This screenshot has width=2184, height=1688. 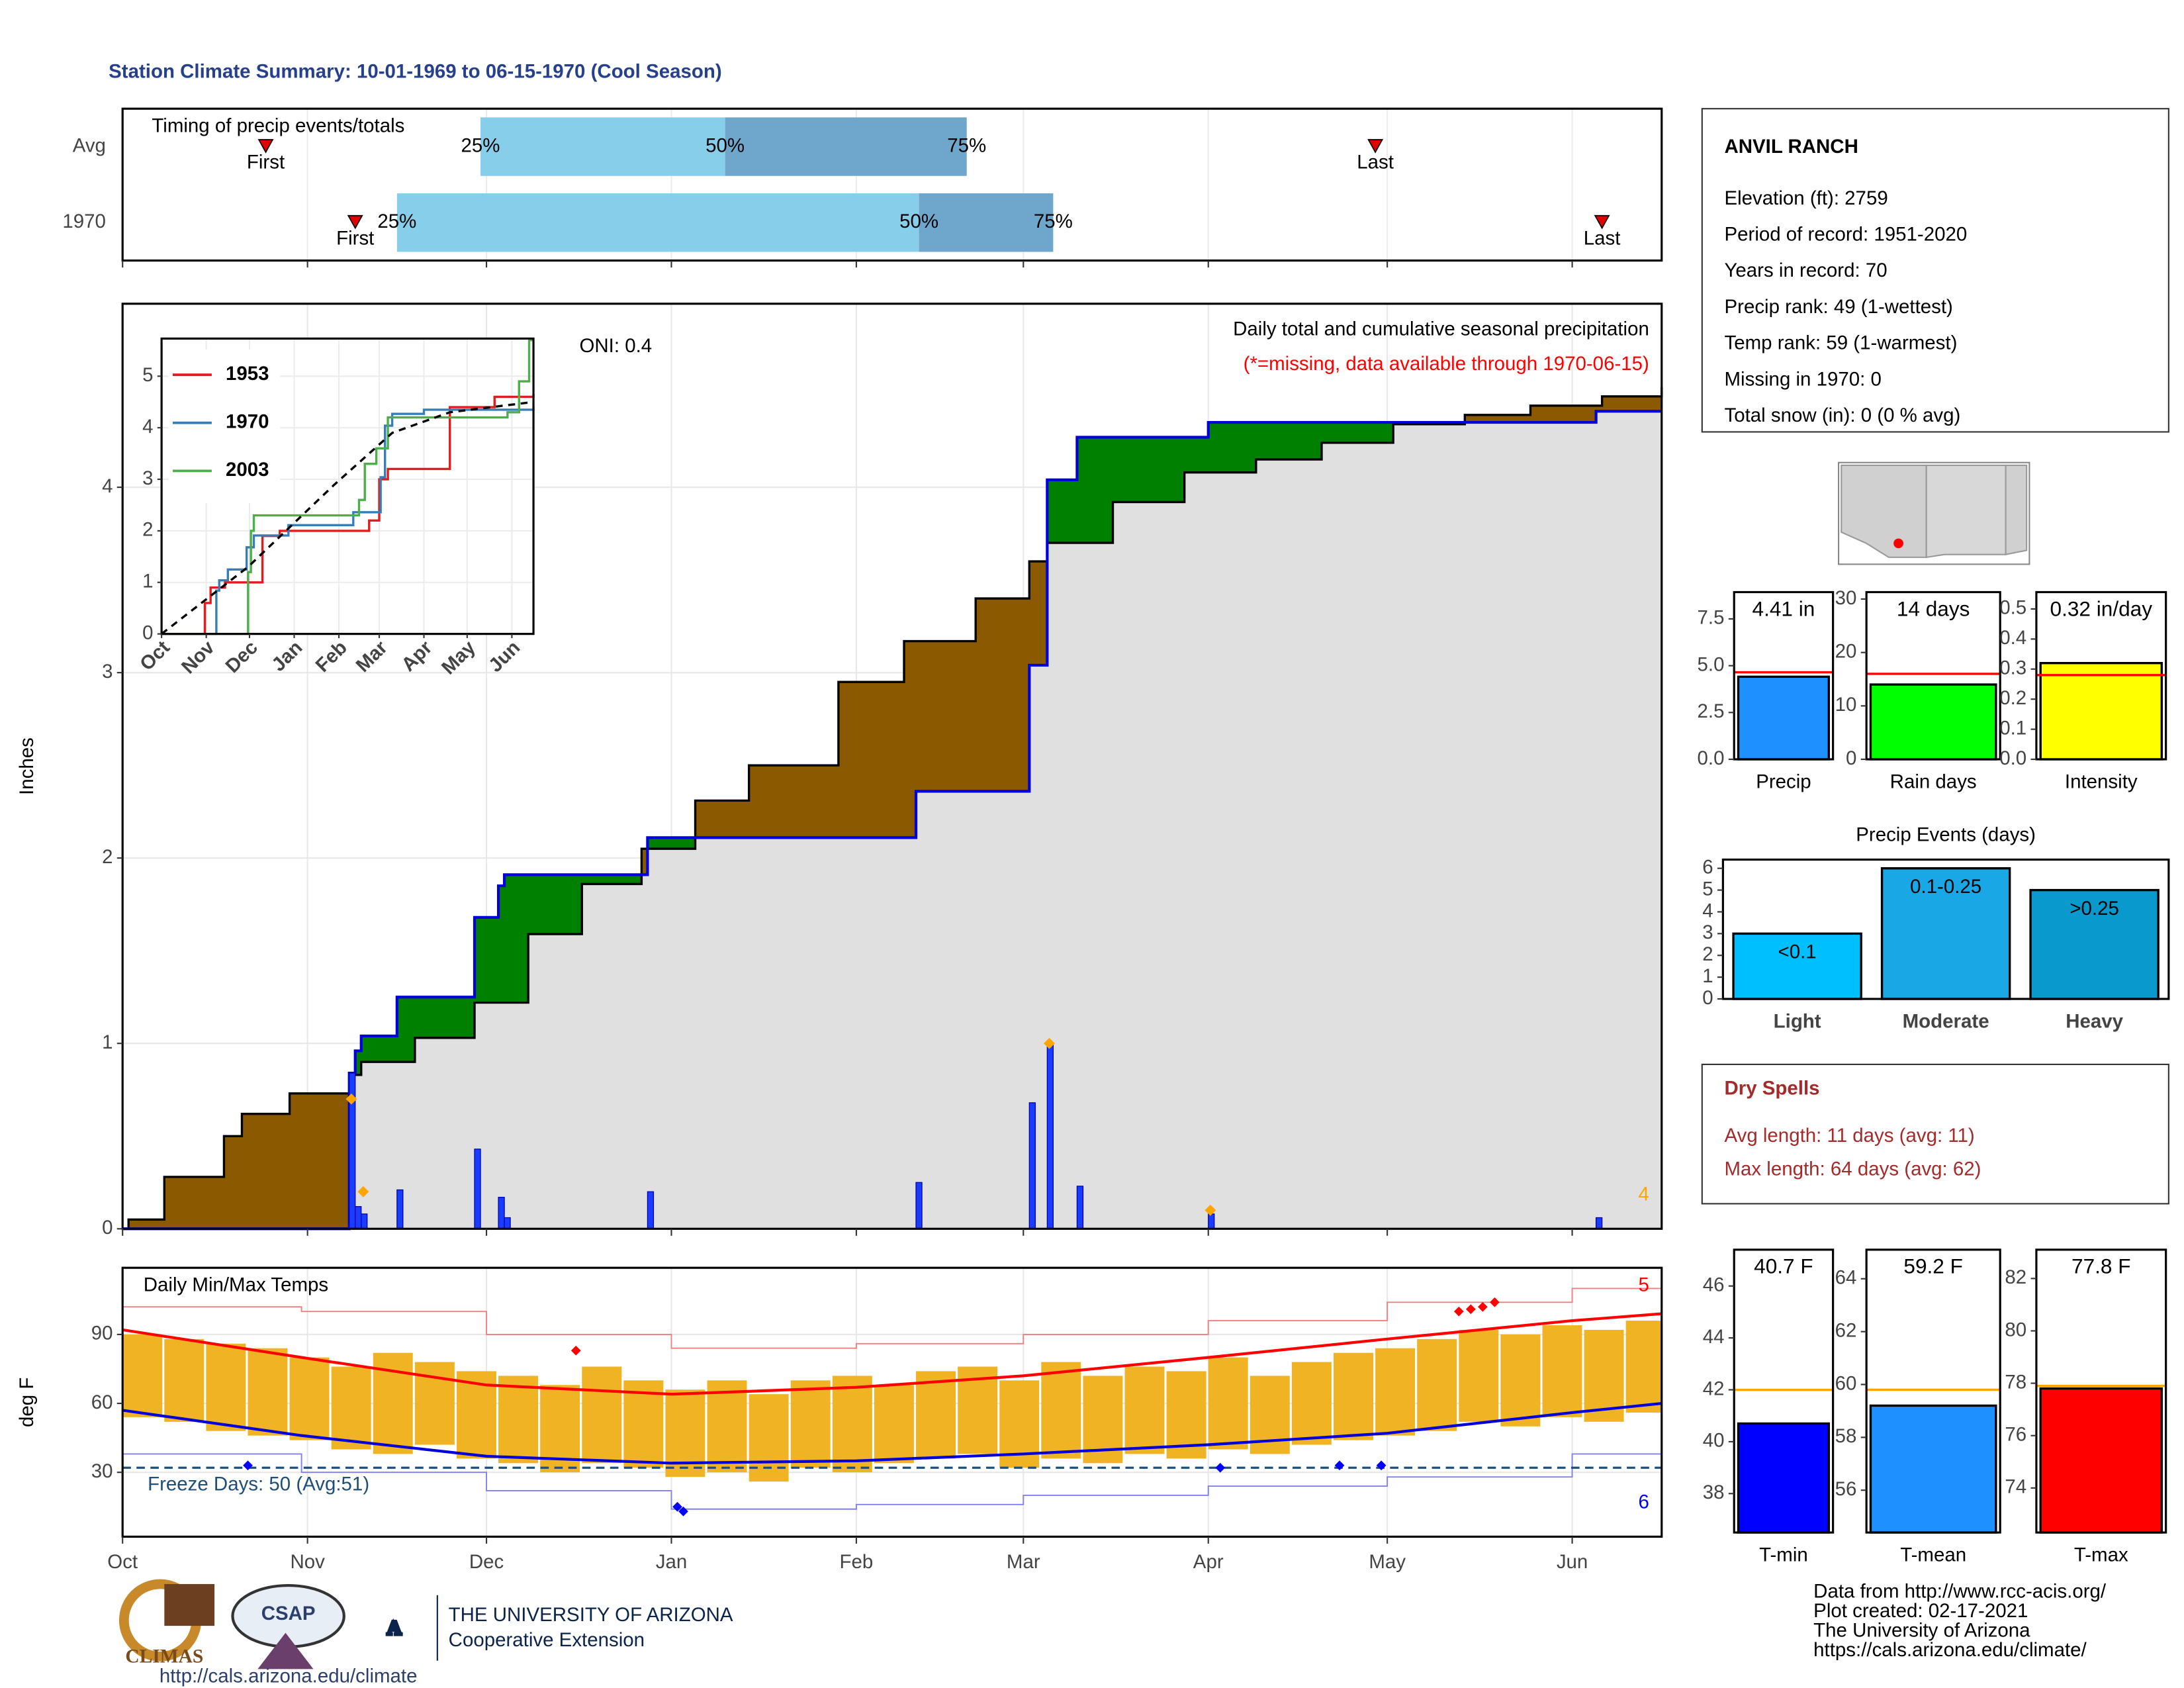 I want to click on event-label: First, so click(x=266, y=162).